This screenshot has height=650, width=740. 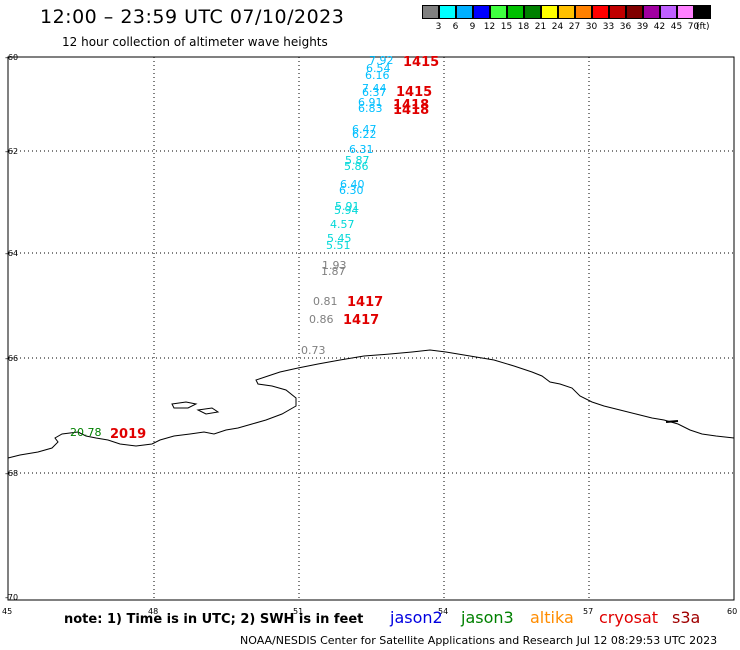 What do you see at coordinates (693, 27) in the screenshot?
I see `legend-tick-label: 70` at bounding box center [693, 27].